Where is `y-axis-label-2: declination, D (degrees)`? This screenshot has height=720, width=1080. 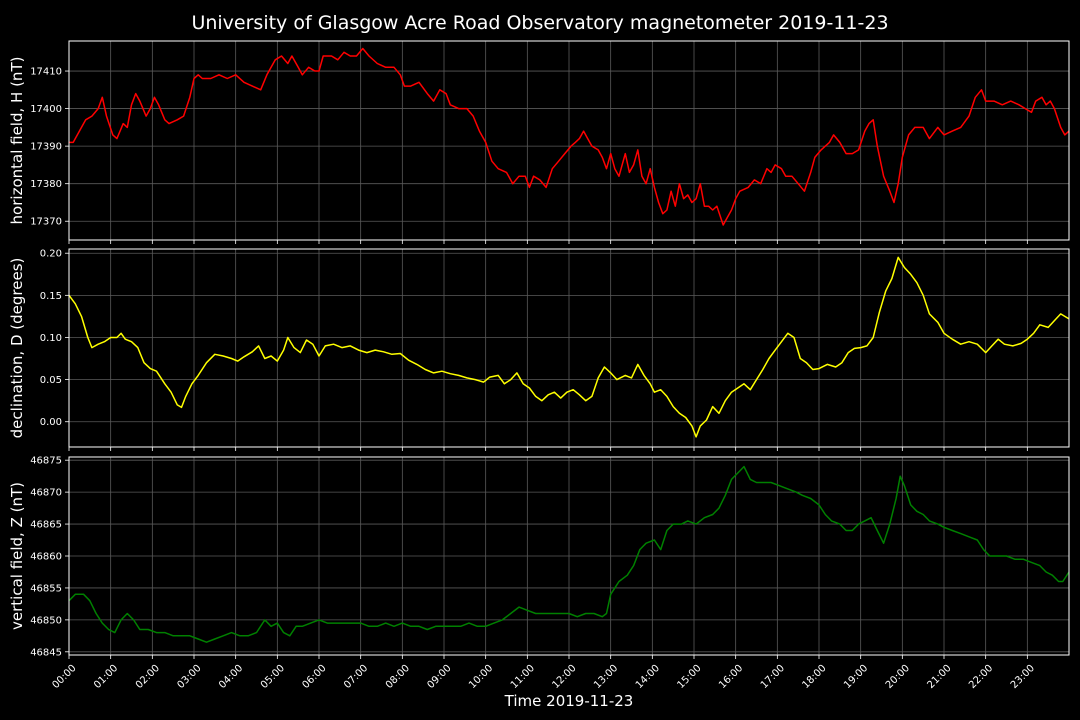
y-axis-label-2: declination, D (degrees) is located at coordinates (17, 348).